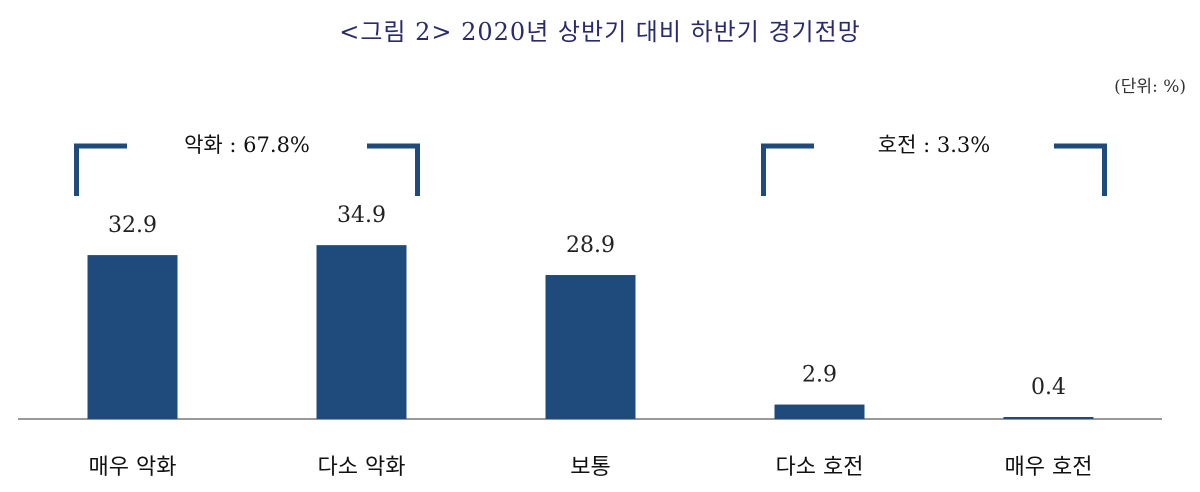  What do you see at coordinates (361, 215) in the screenshot?
I see `data-label: 34.9` at bounding box center [361, 215].